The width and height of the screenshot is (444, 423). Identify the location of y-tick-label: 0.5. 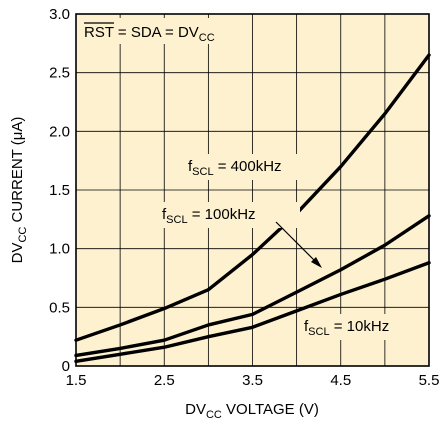
(59, 307).